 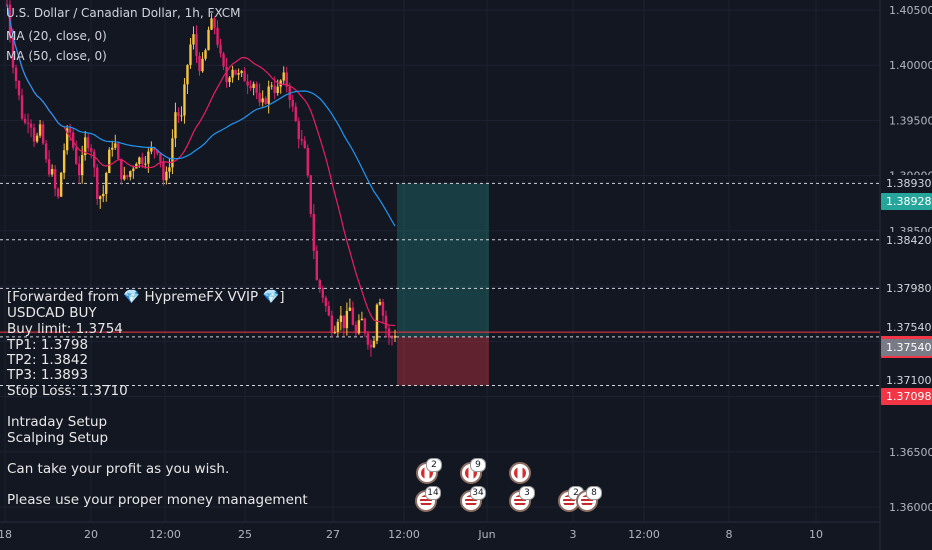 I want to click on canada-event-icon, so click(x=520, y=473).